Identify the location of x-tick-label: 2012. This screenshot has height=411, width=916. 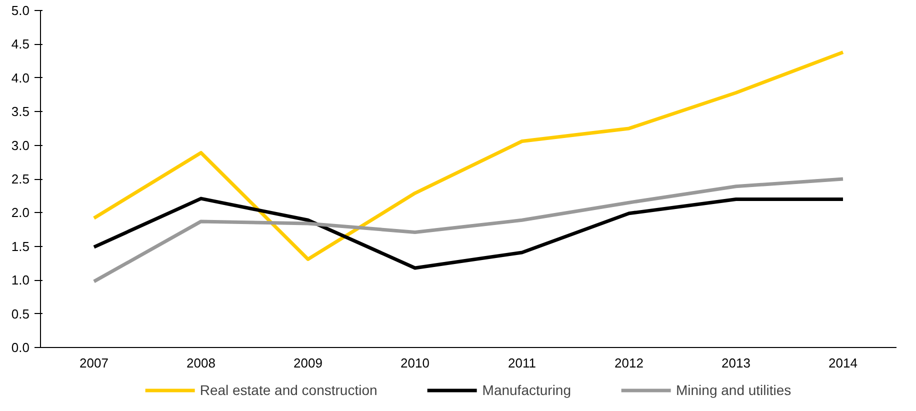
(629, 363).